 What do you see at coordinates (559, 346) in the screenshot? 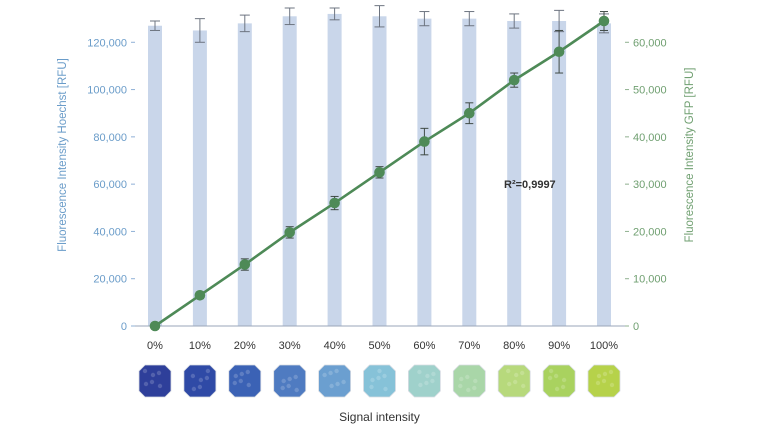
I see `x-tick-label: 90%` at bounding box center [559, 346].